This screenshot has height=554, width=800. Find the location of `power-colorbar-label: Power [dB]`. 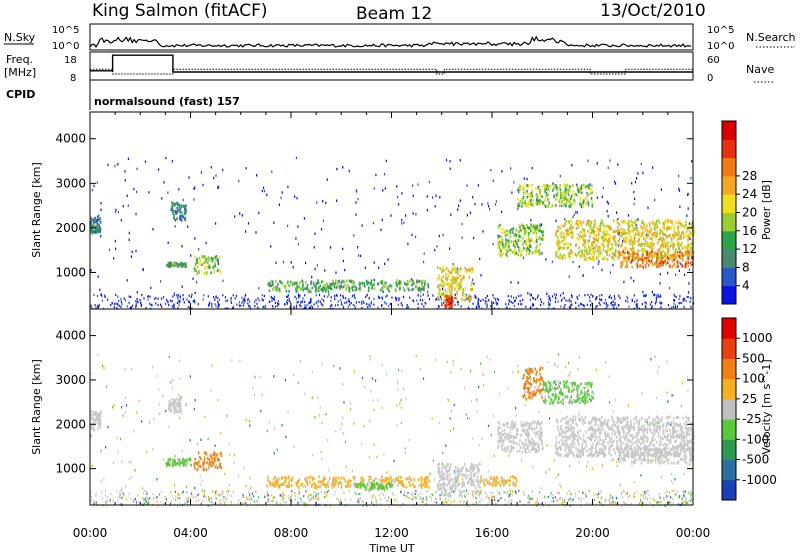

power-colorbar-label: Power [dB] is located at coordinates (766, 210).